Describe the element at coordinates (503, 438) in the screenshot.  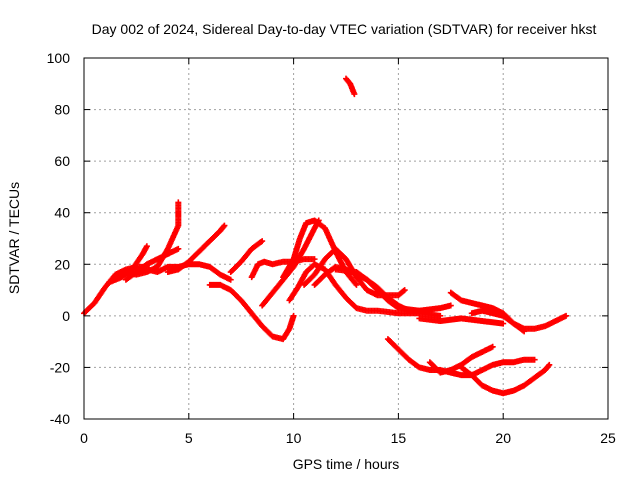
I see `x-tick-label: 20` at that location.